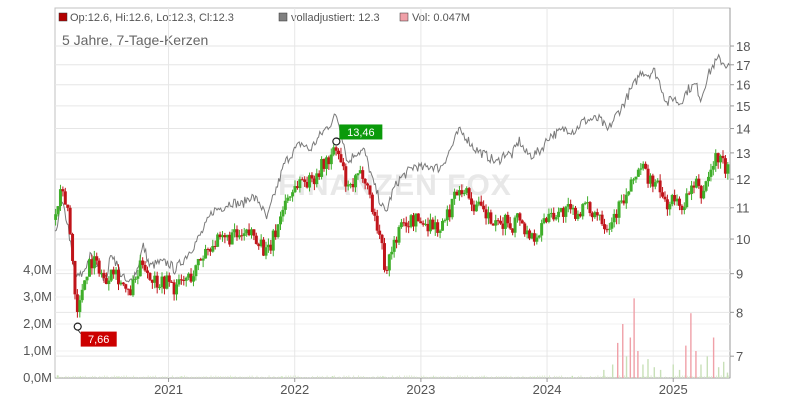 This screenshot has width=800, height=405. Describe the element at coordinates (135, 40) in the screenshot. I see `chart-subtitle: 5 Jahre, 7-Tage-Kerzen` at that location.